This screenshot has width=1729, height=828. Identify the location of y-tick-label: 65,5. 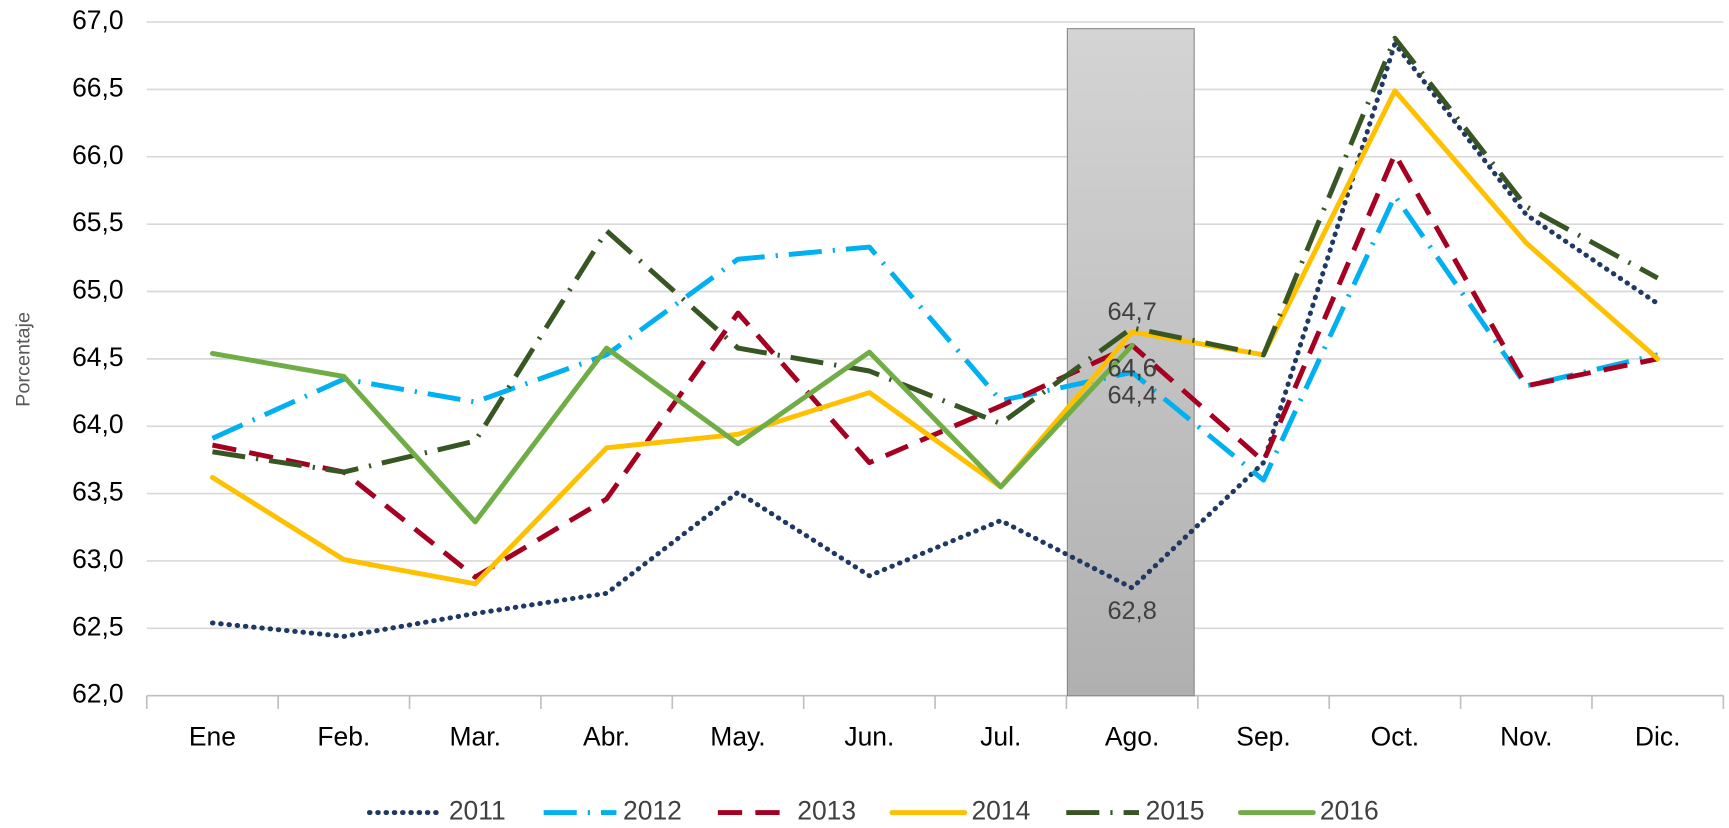
(98, 222).